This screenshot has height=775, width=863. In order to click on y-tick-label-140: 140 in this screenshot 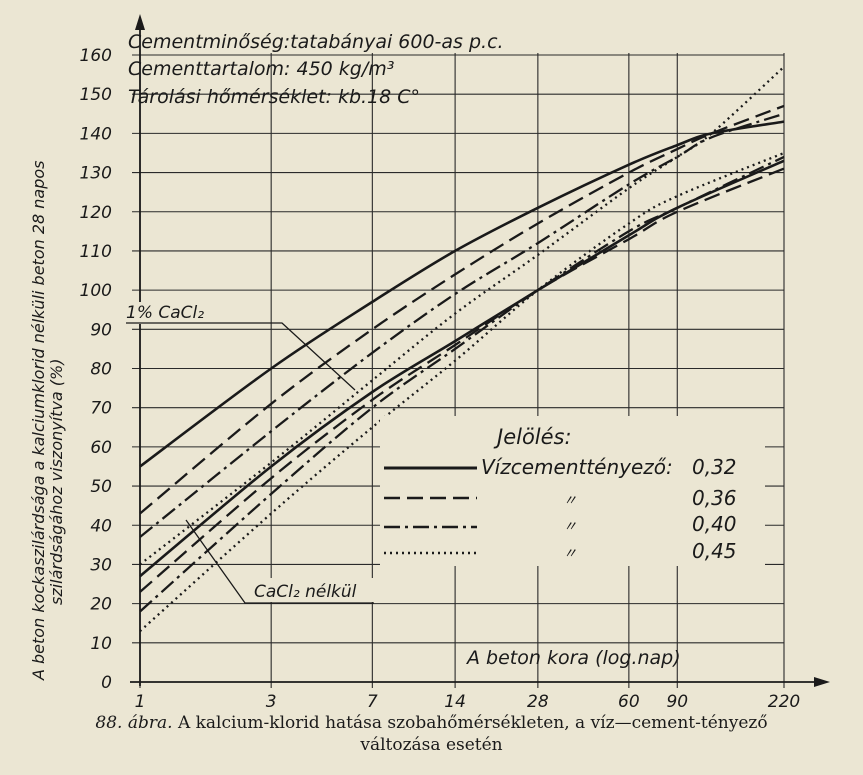, I will do `click(96, 134)`.